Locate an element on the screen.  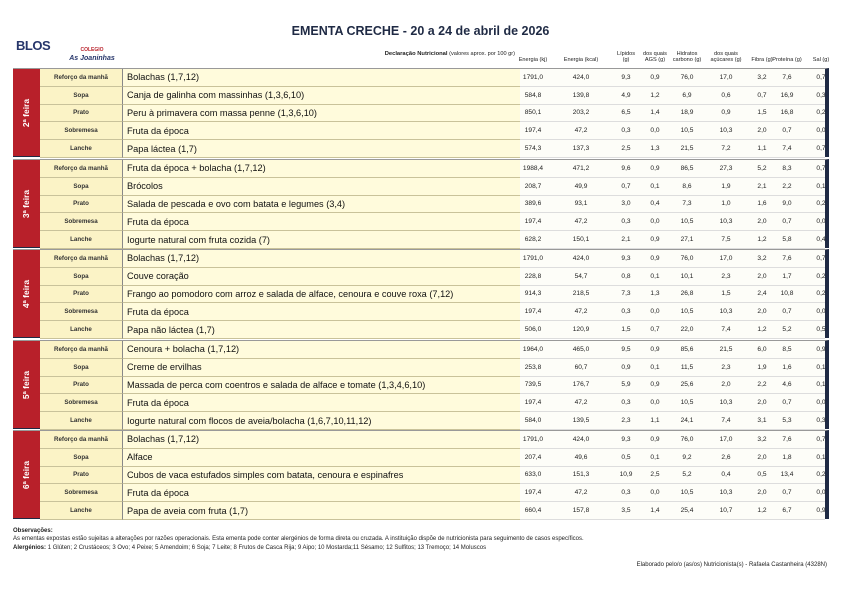
nutrition-value: 8,3 is located at coordinates (787, 168).